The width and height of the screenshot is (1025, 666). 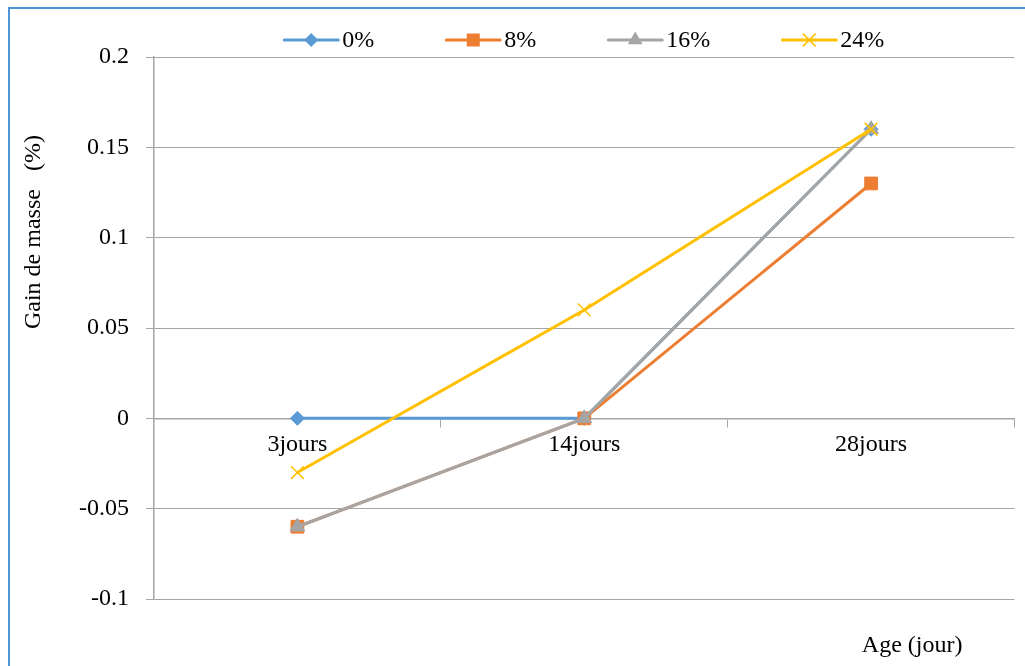 What do you see at coordinates (871, 443) in the screenshot?
I see `x-tick-label: 28jours` at bounding box center [871, 443].